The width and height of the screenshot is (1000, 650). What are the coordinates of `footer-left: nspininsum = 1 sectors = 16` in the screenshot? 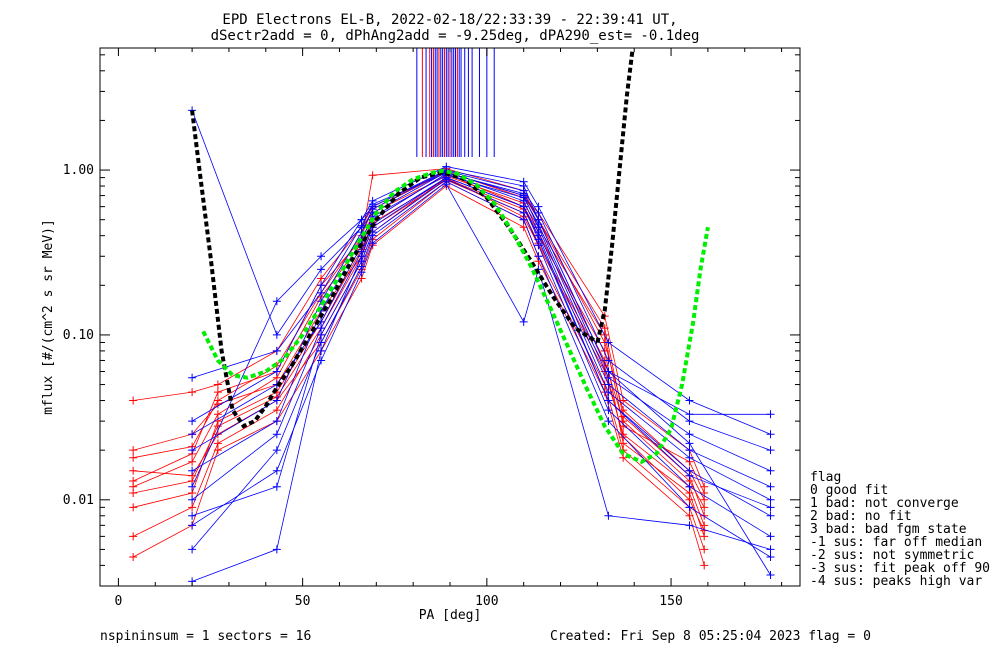 It's located at (205, 636).